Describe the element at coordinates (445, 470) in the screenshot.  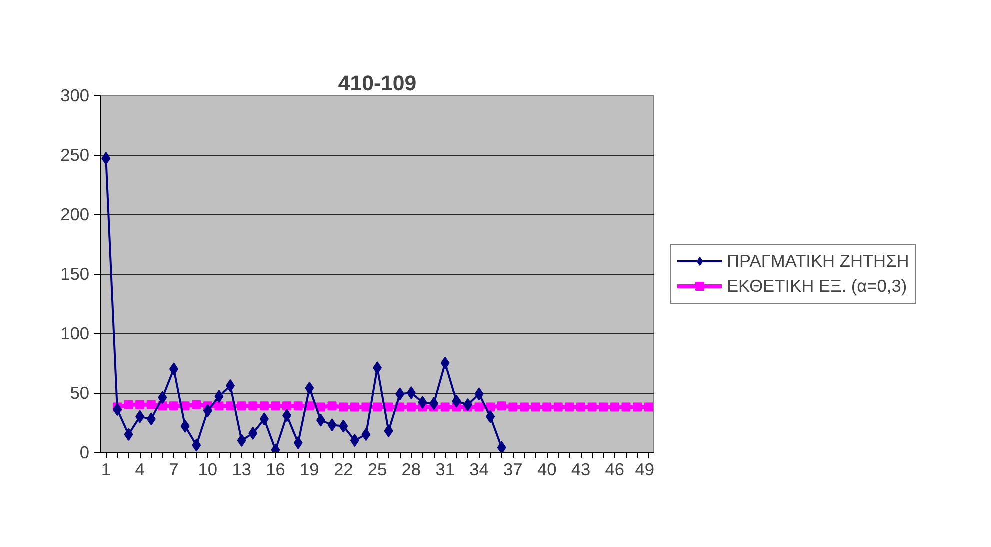
I see `x-tick-label: 31` at that location.